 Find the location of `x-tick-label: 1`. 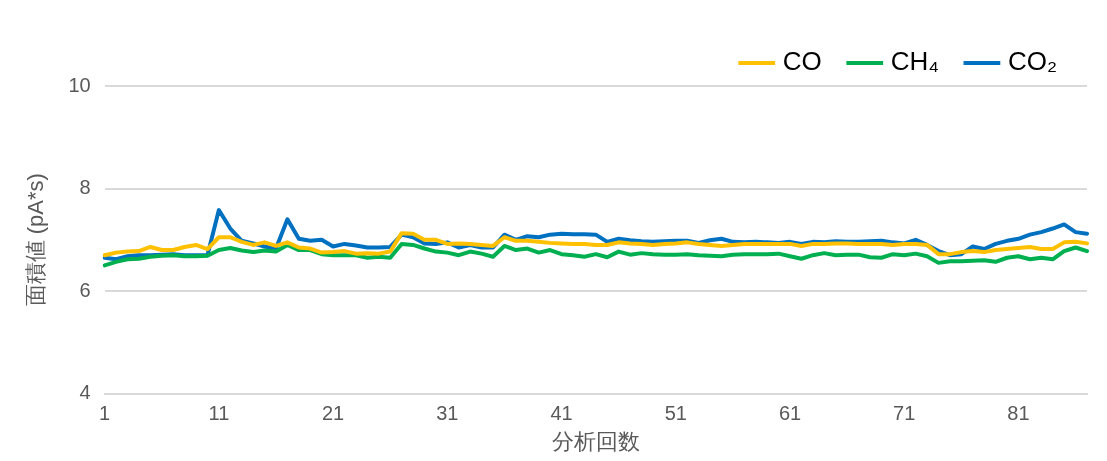

x-tick-label: 1 is located at coordinates (105, 413).